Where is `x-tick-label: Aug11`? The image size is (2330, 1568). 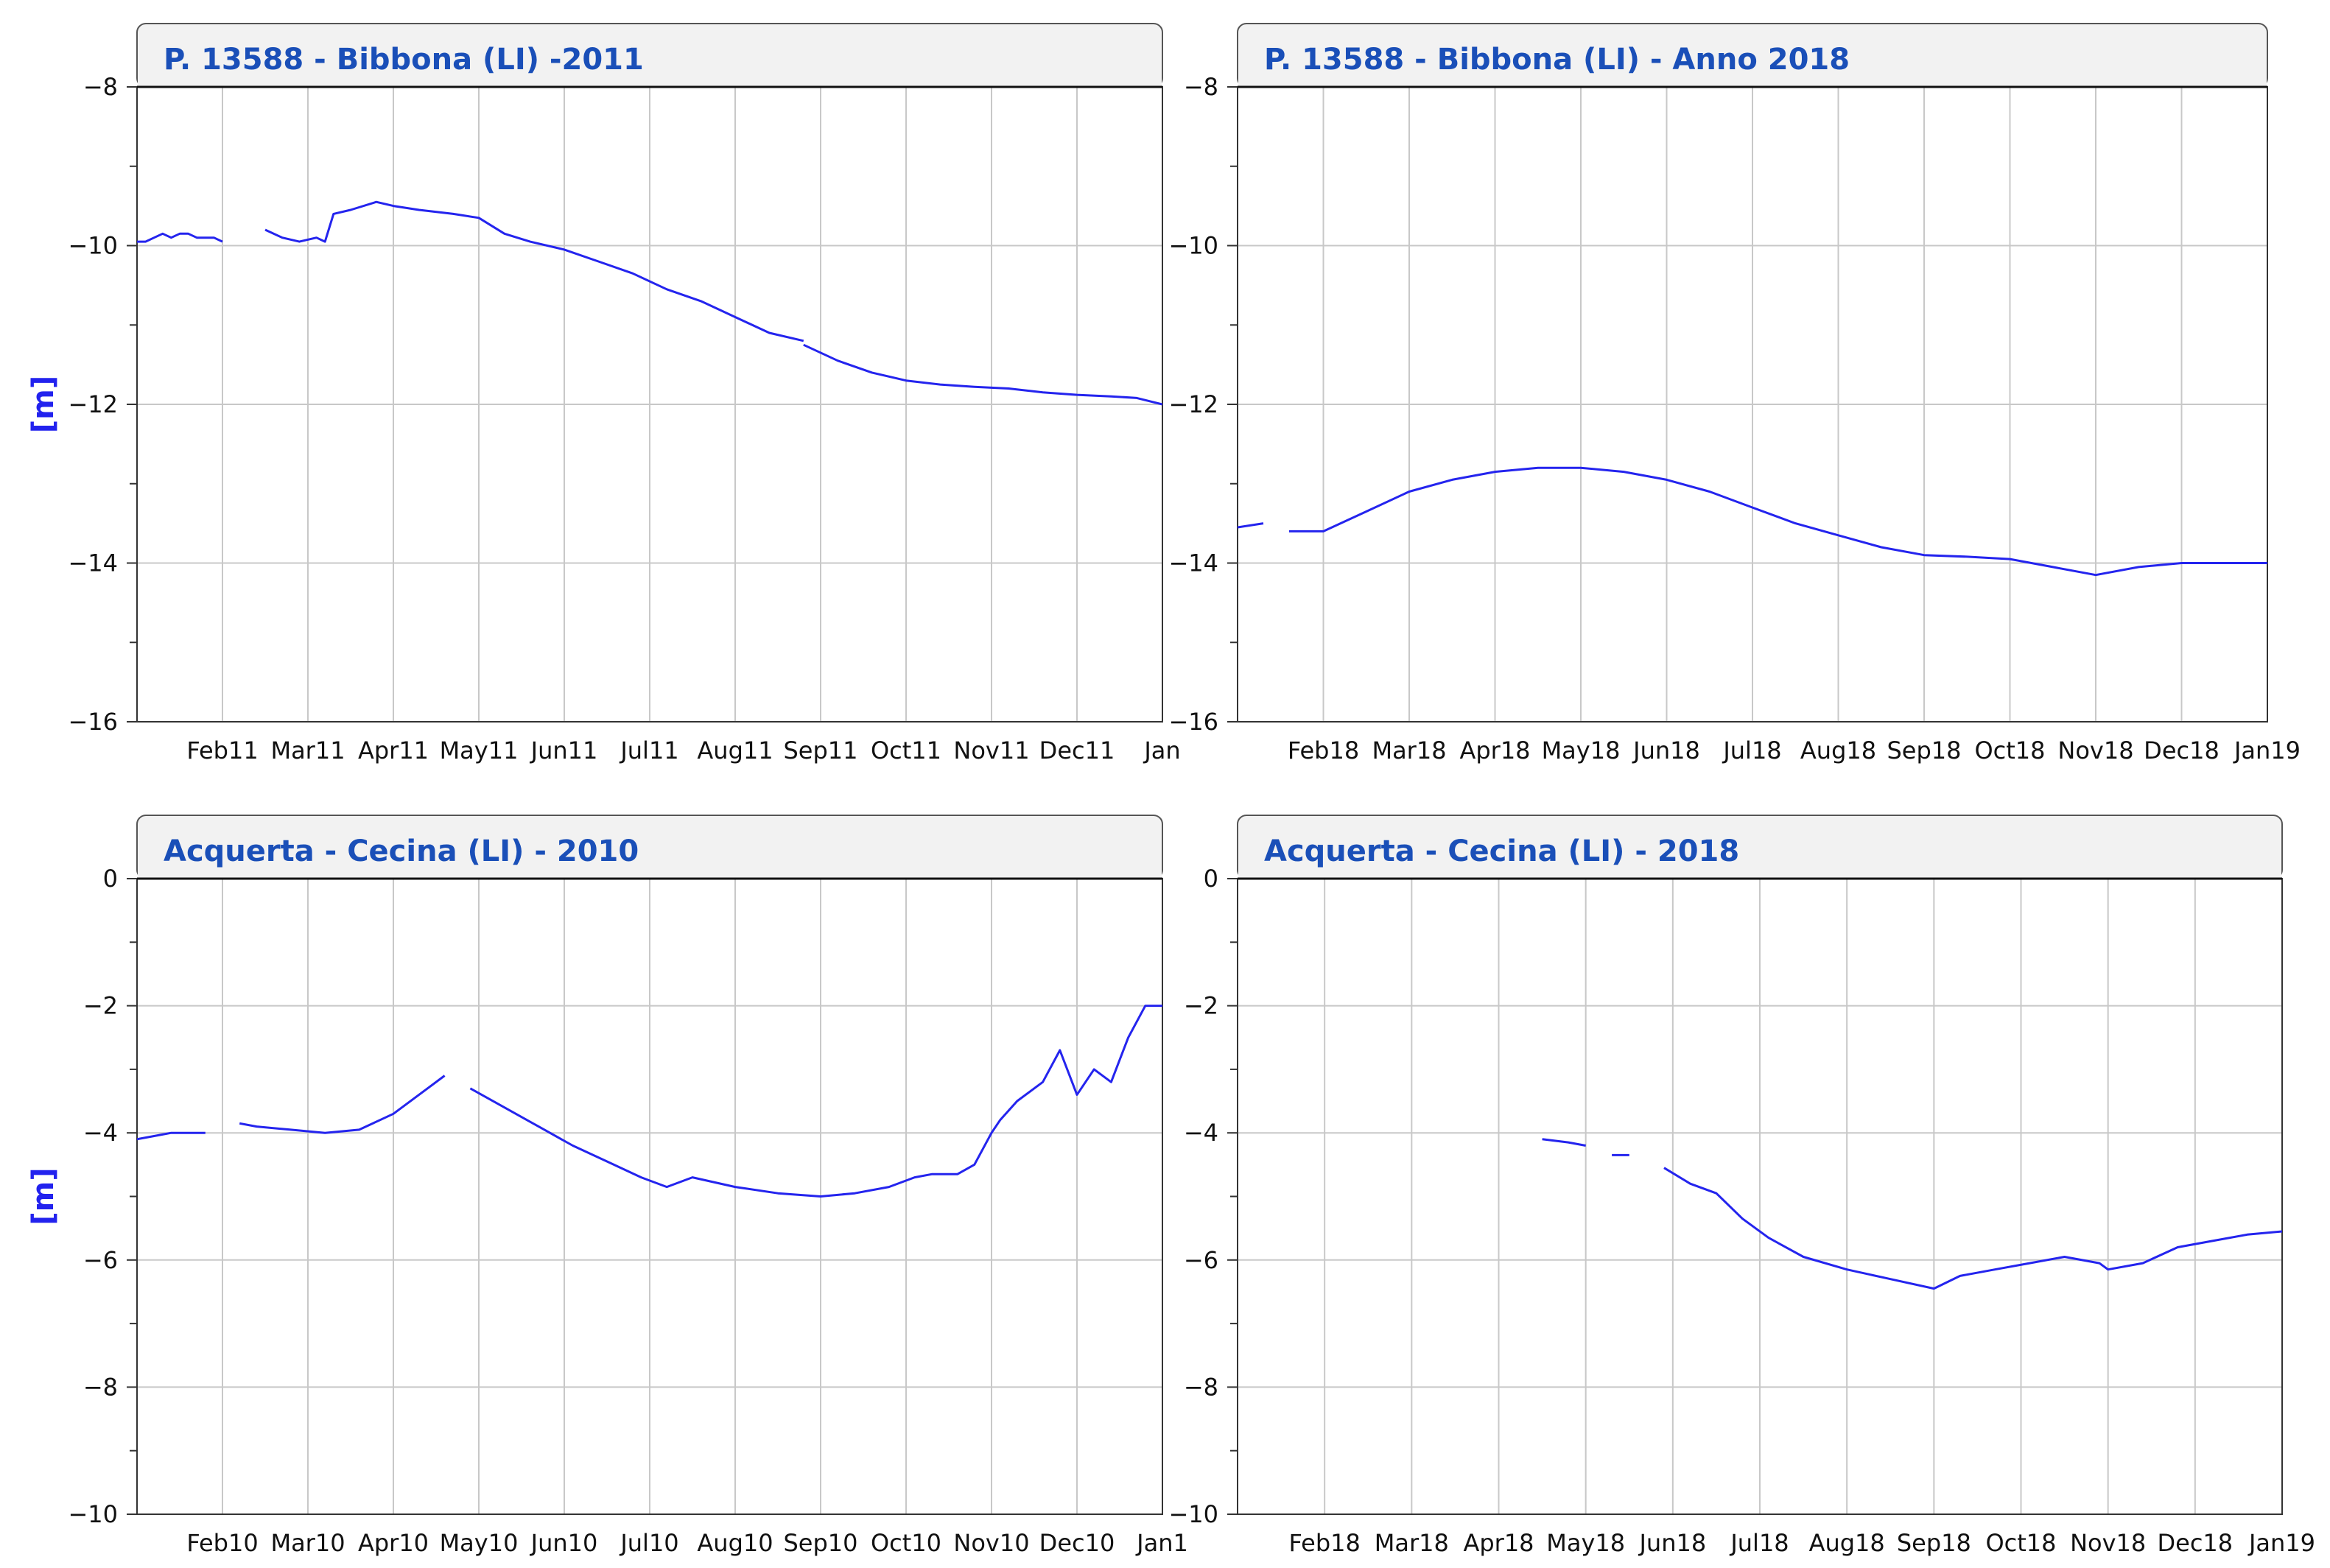 x-tick-label: Aug11 is located at coordinates (735, 750).